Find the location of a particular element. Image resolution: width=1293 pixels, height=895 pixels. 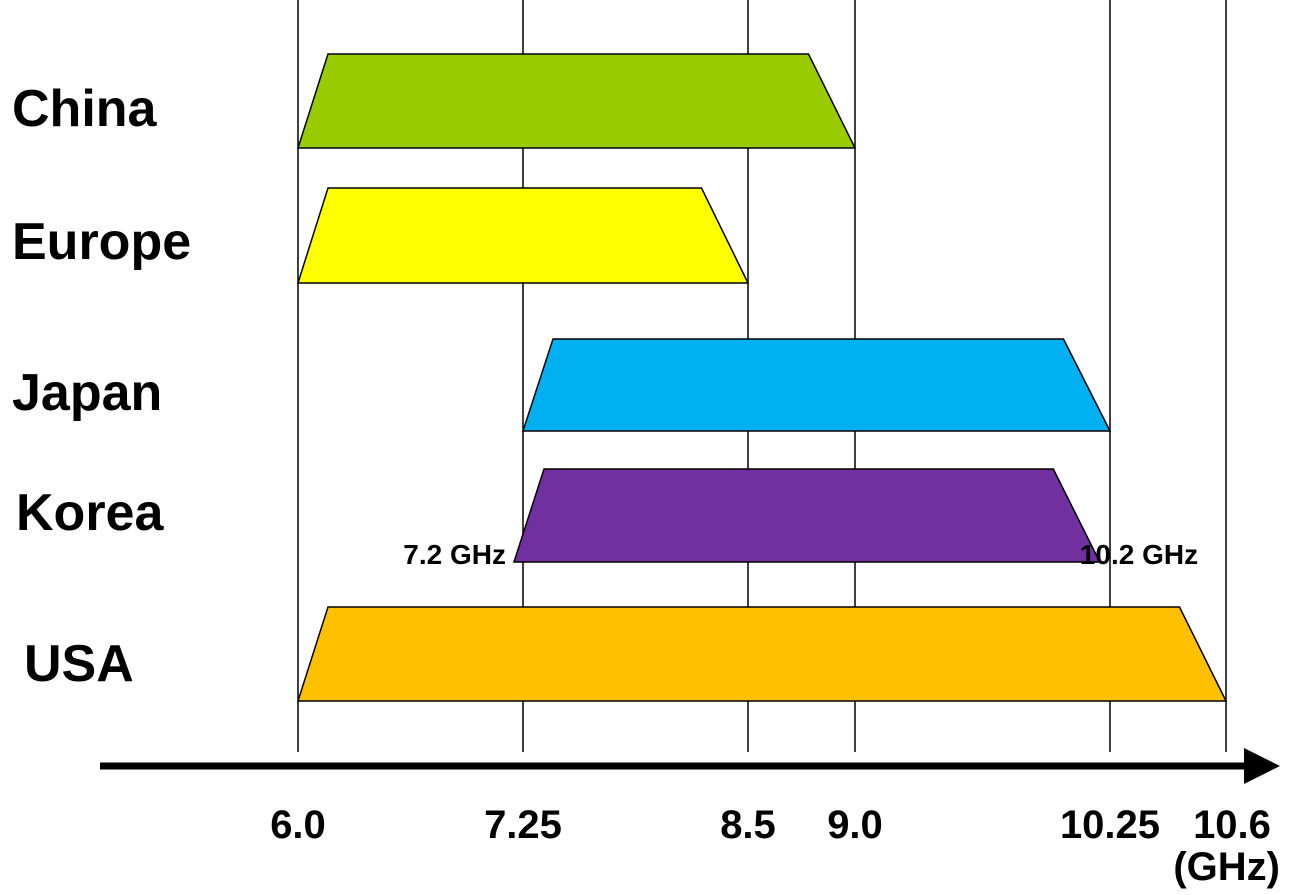

band-usa is located at coordinates (762, 654).